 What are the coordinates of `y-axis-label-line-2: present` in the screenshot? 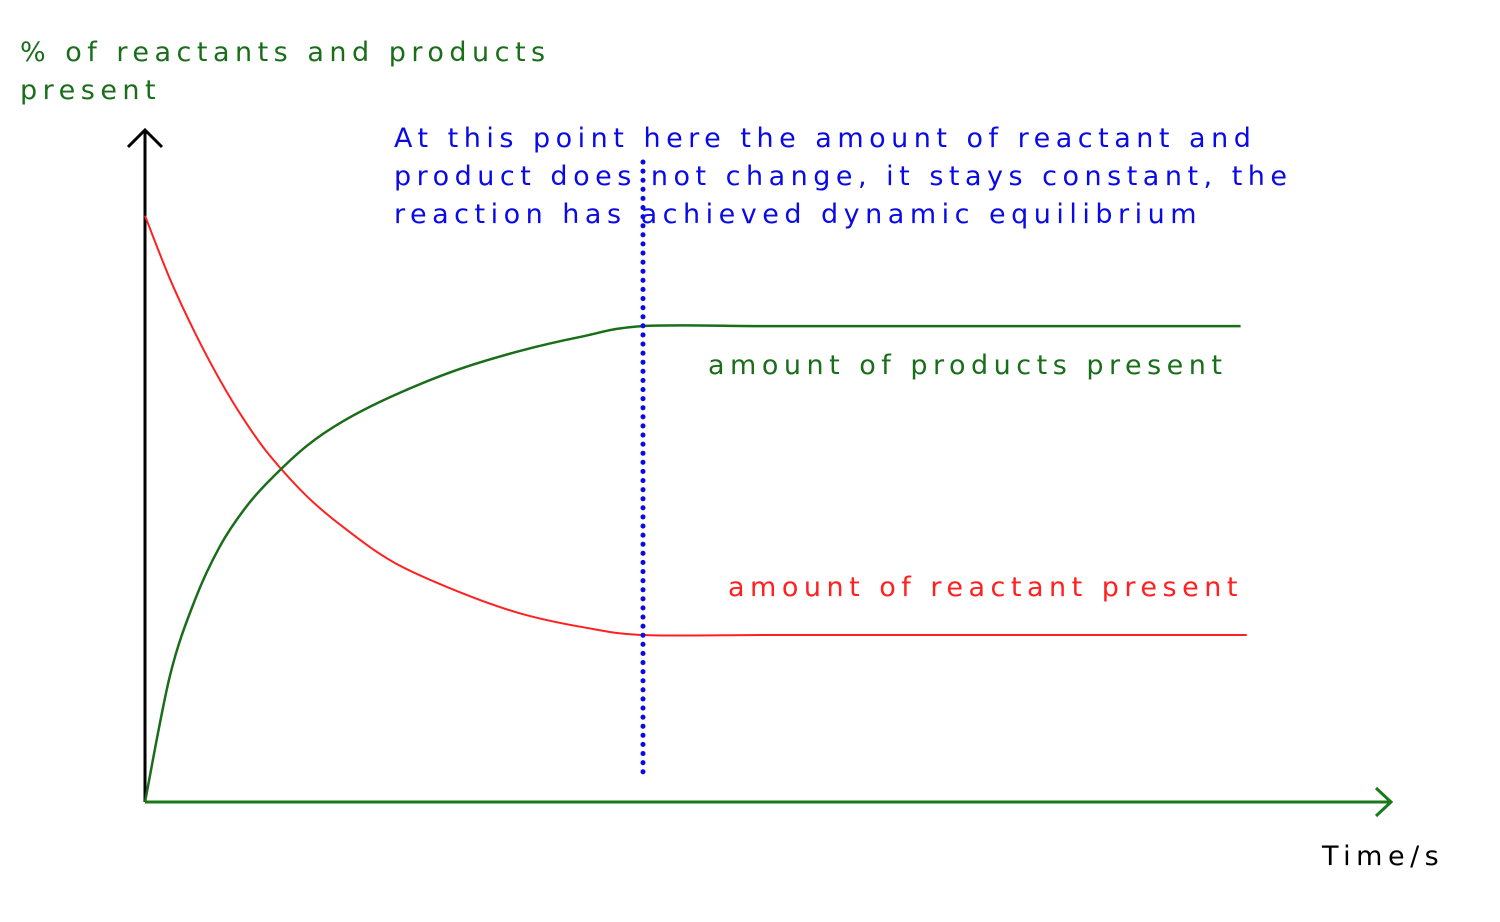 It's located at (91, 90).